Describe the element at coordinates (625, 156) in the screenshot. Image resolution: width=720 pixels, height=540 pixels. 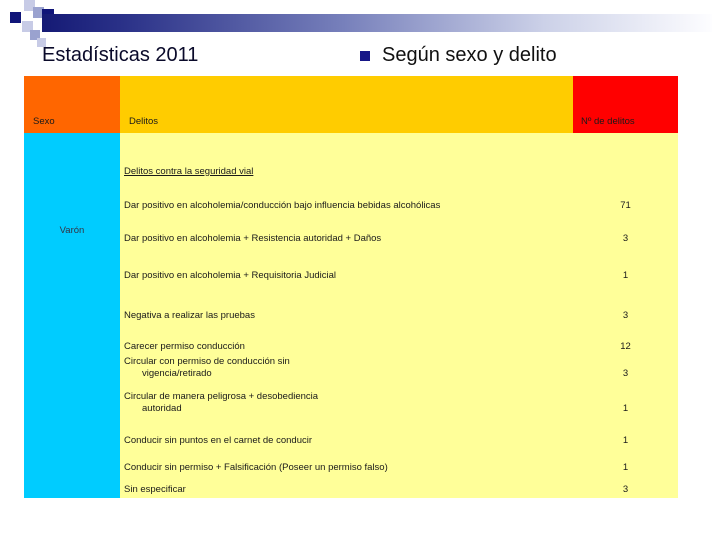
I see `row-value` at that location.